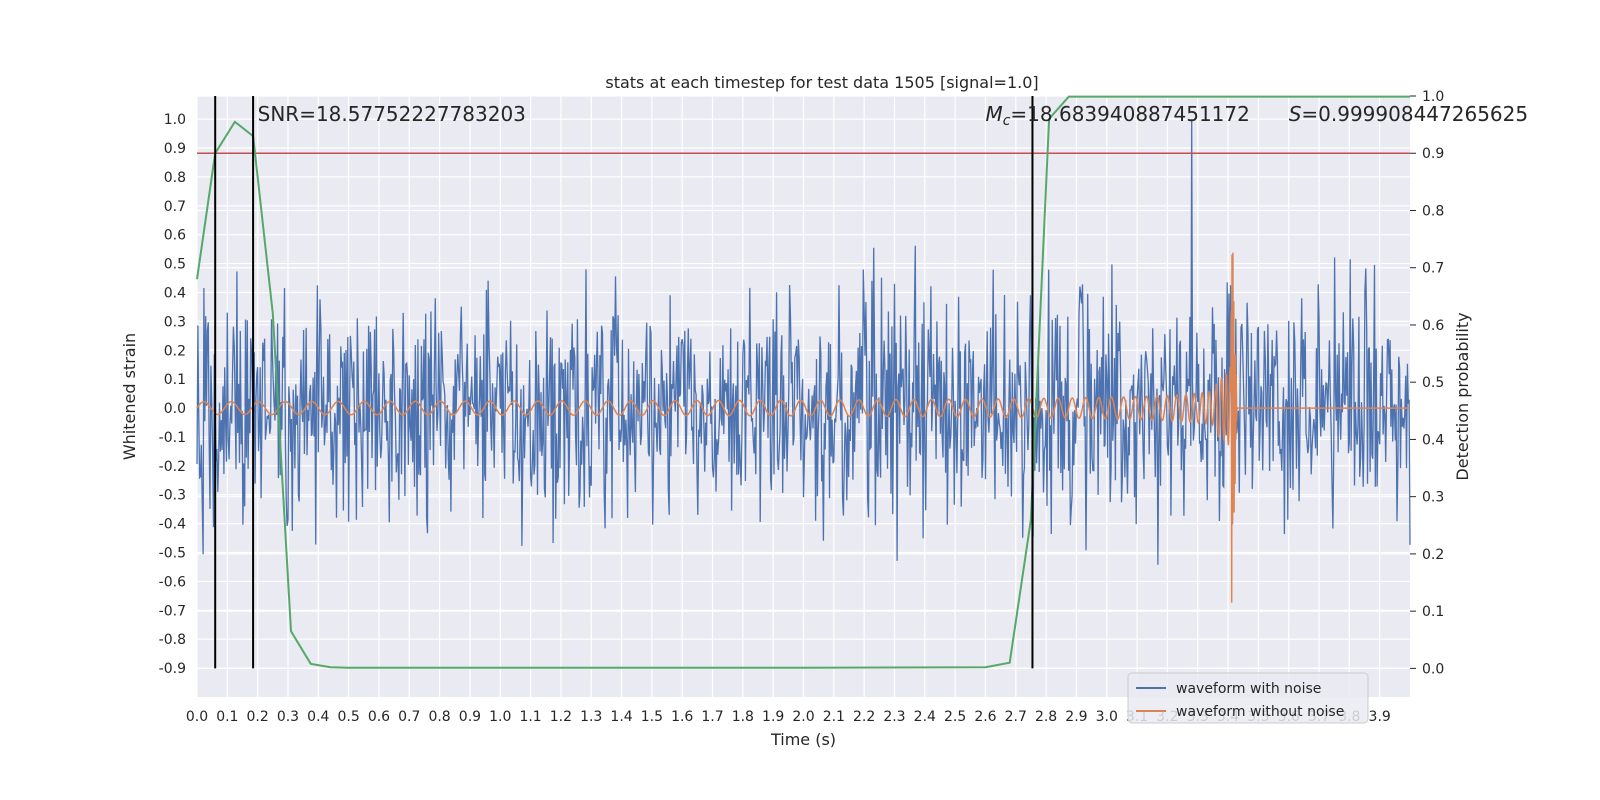 The image size is (1600, 800). Describe the element at coordinates (1433, 612) in the screenshot. I see `y2-tick-label: 0.1` at that location.